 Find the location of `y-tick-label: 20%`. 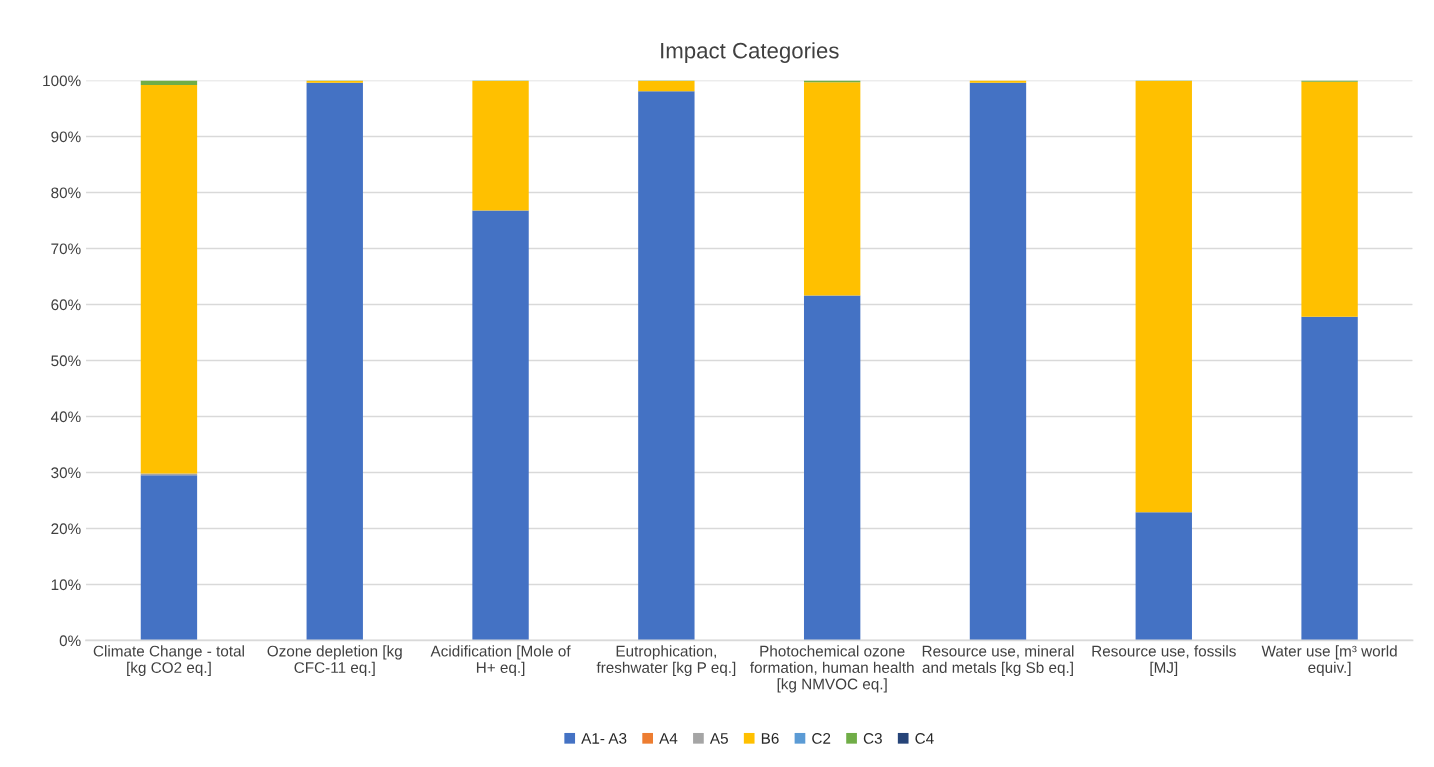

y-tick-label: 20% is located at coordinates (66, 529).